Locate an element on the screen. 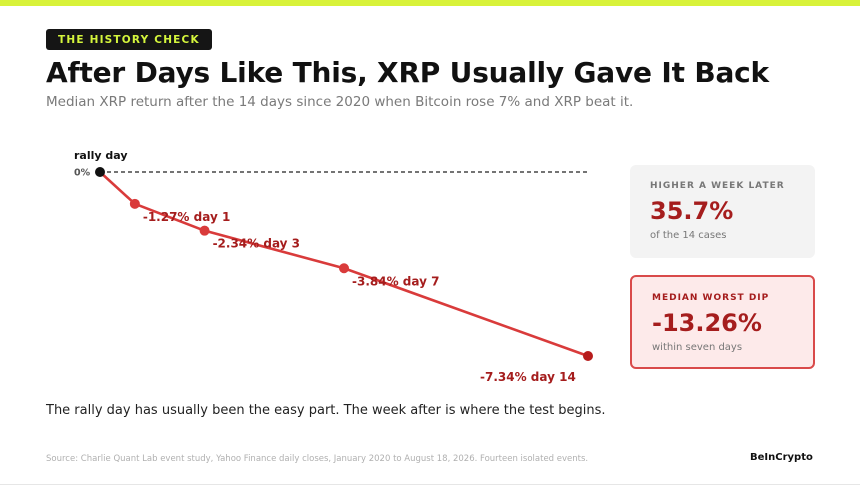 Image resolution: width=860 pixels, height=488 pixels. rally-day-point is located at coordinates (100, 172).